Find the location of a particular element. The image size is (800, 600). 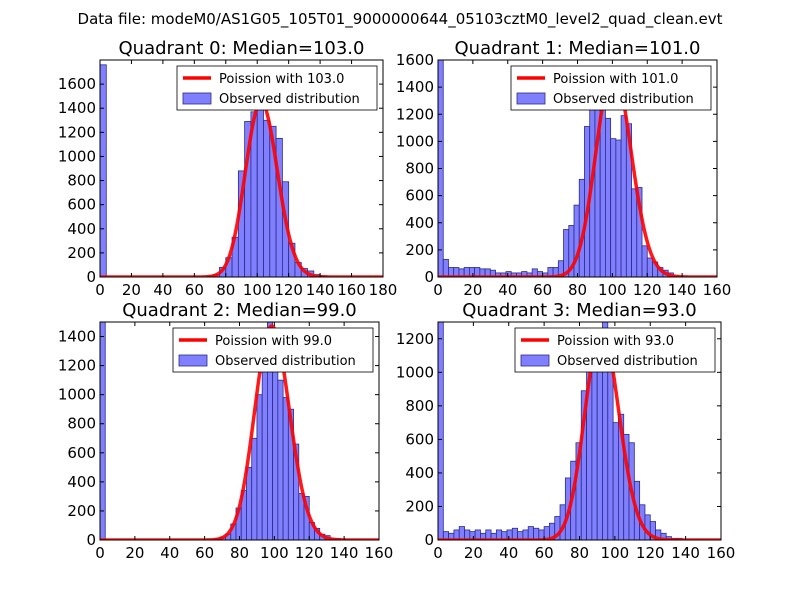

legend: Poission with 101.0 Observed distribution is located at coordinates (611, 88).